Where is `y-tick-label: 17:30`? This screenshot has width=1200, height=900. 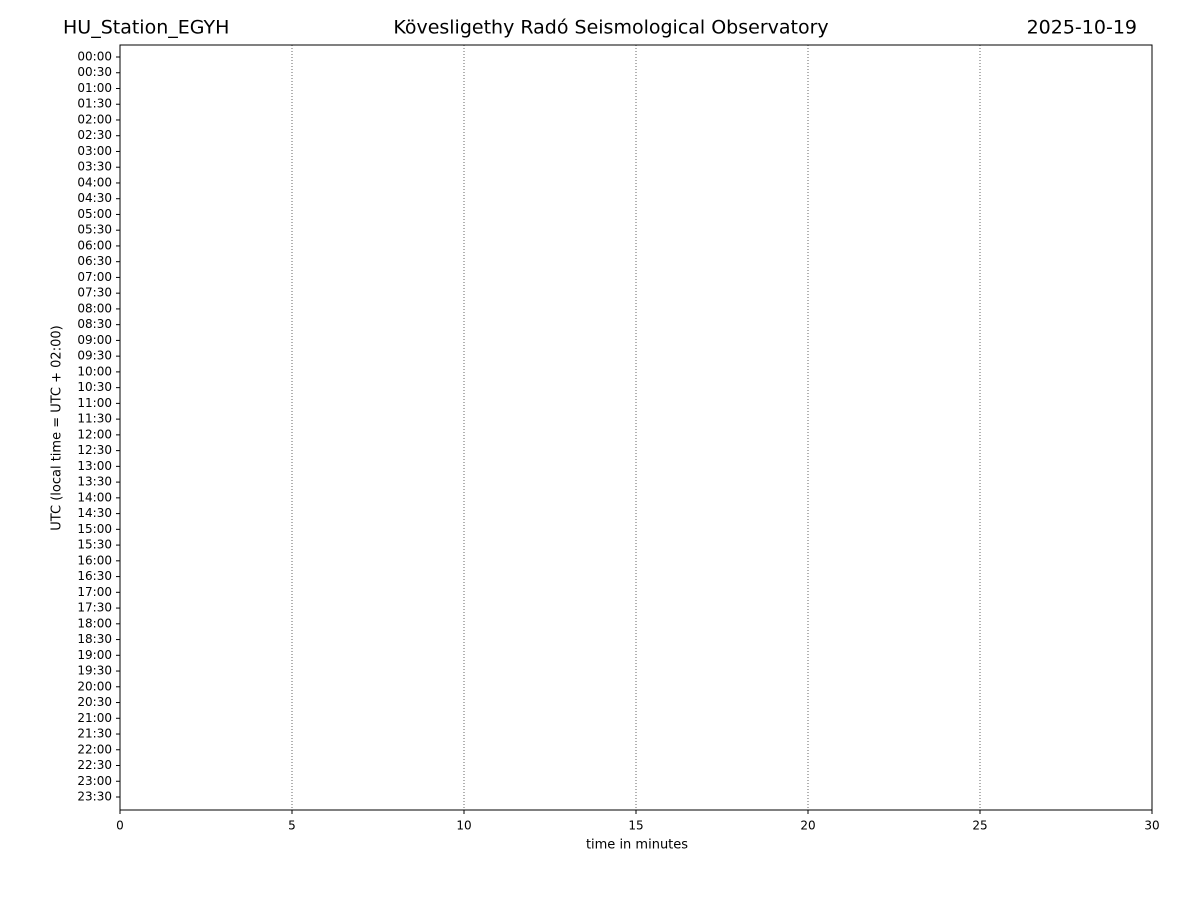
y-tick-label: 17:30 is located at coordinates (94, 608).